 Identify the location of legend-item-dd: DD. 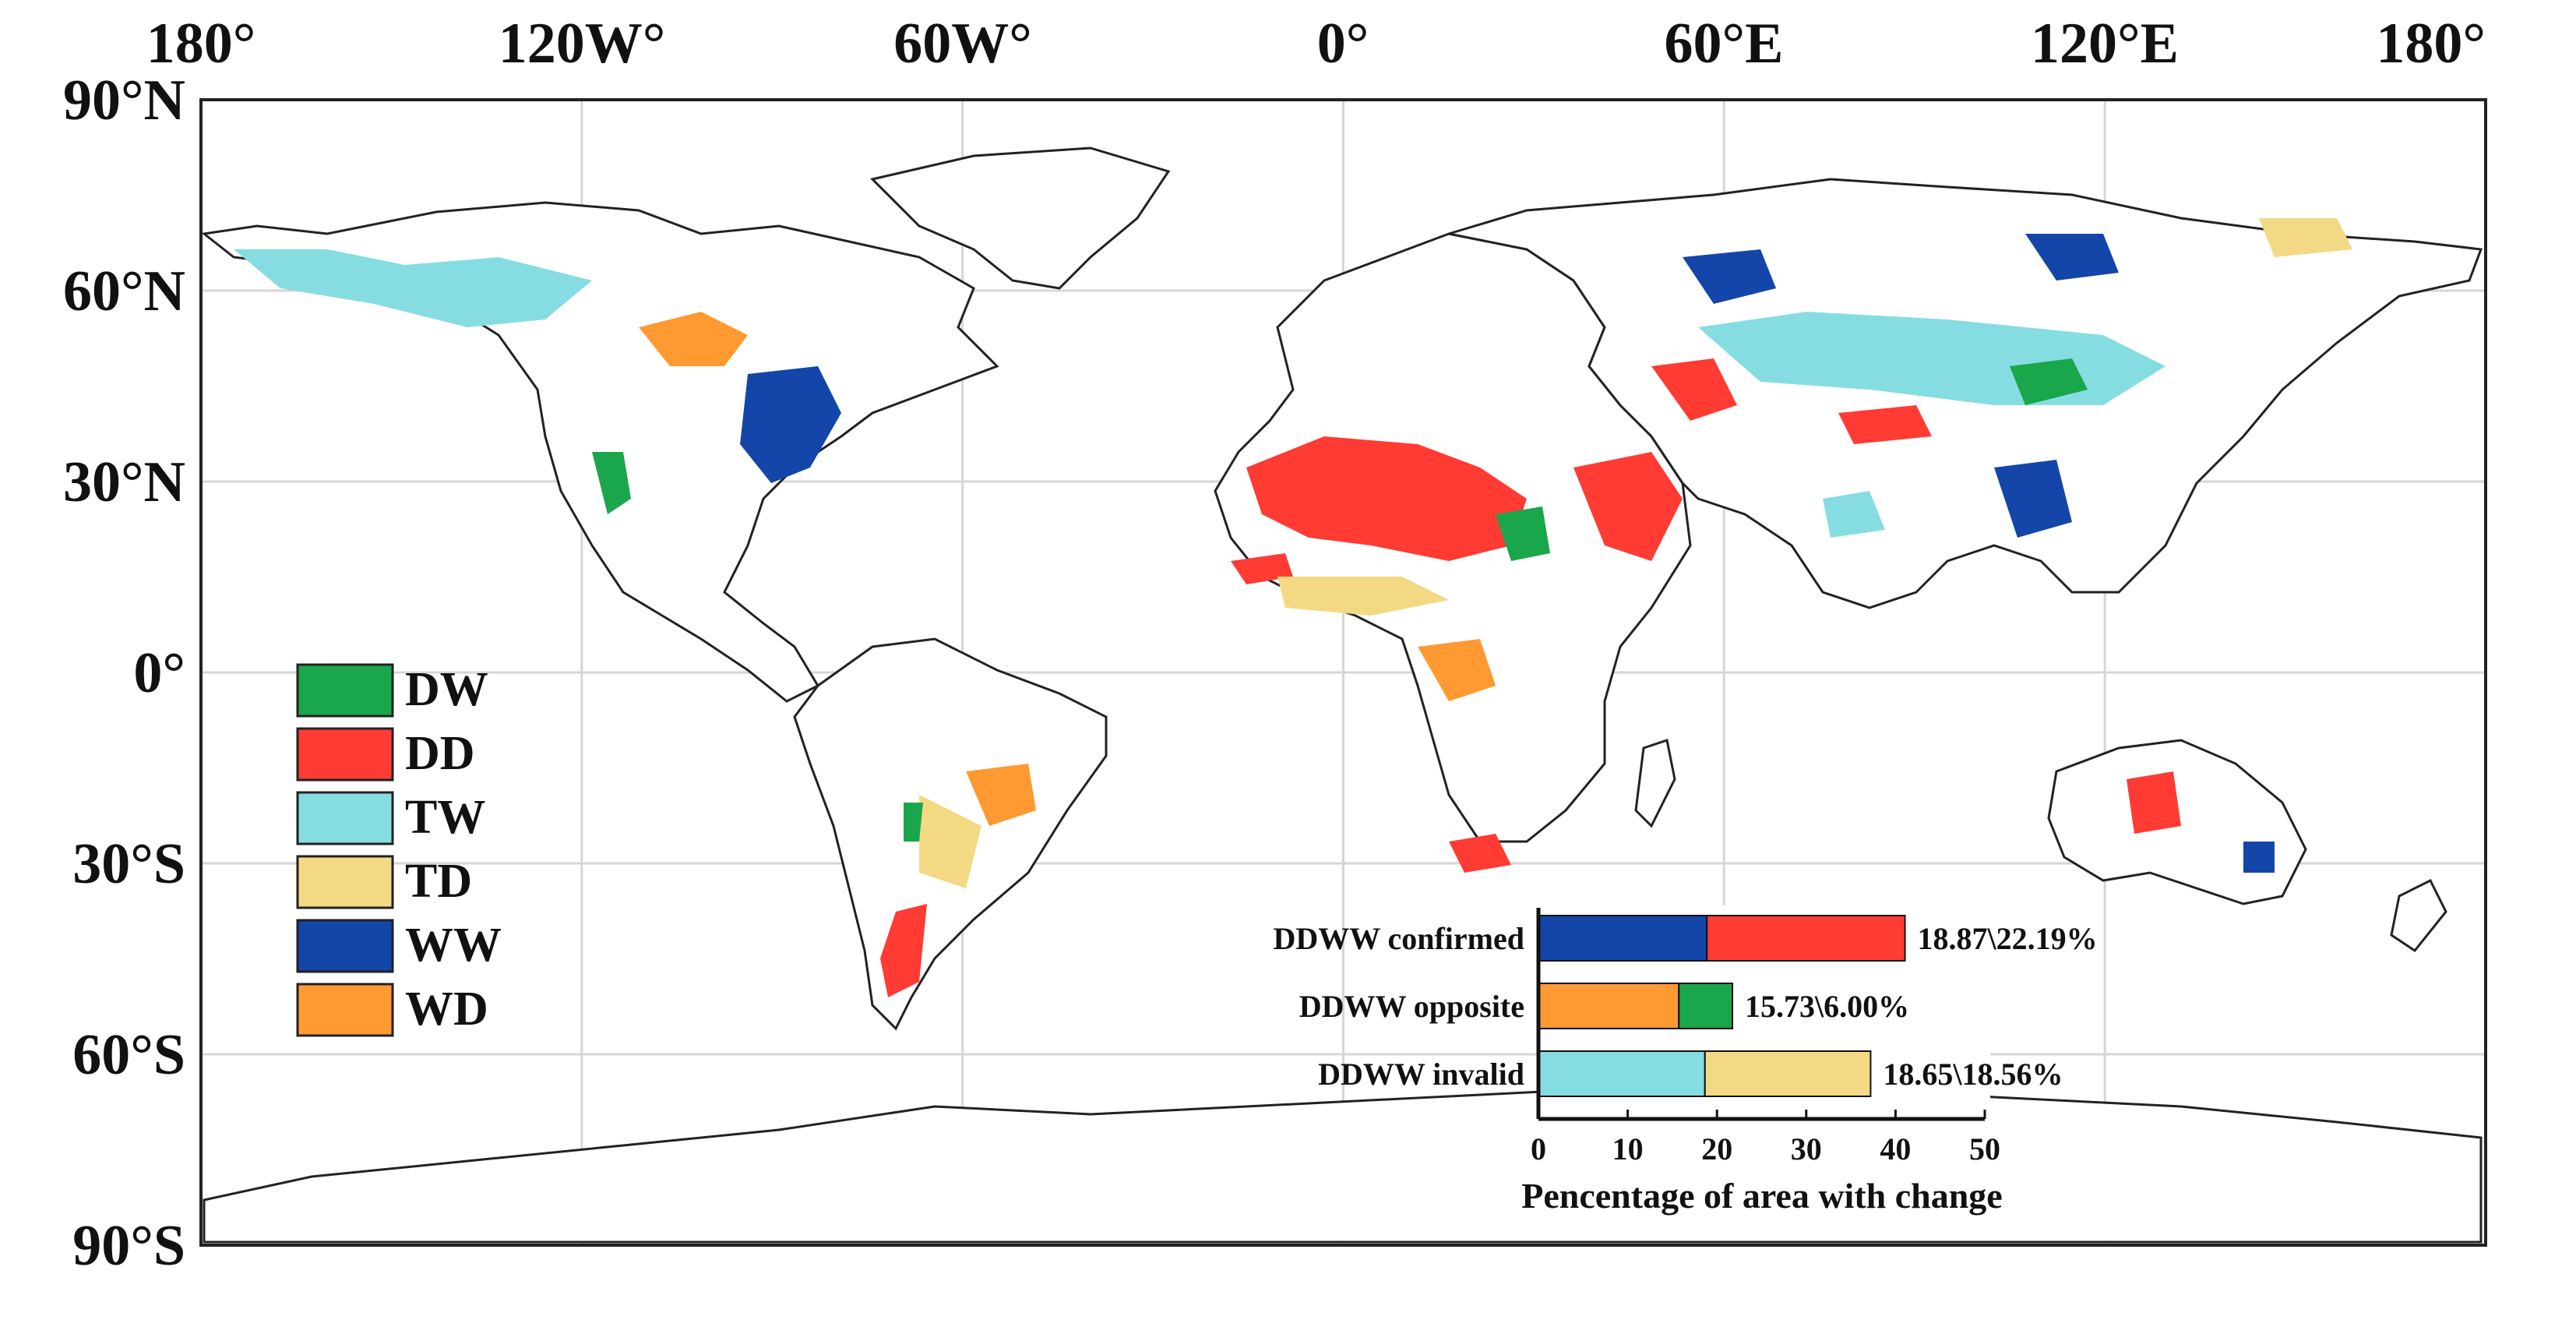
(385, 754).